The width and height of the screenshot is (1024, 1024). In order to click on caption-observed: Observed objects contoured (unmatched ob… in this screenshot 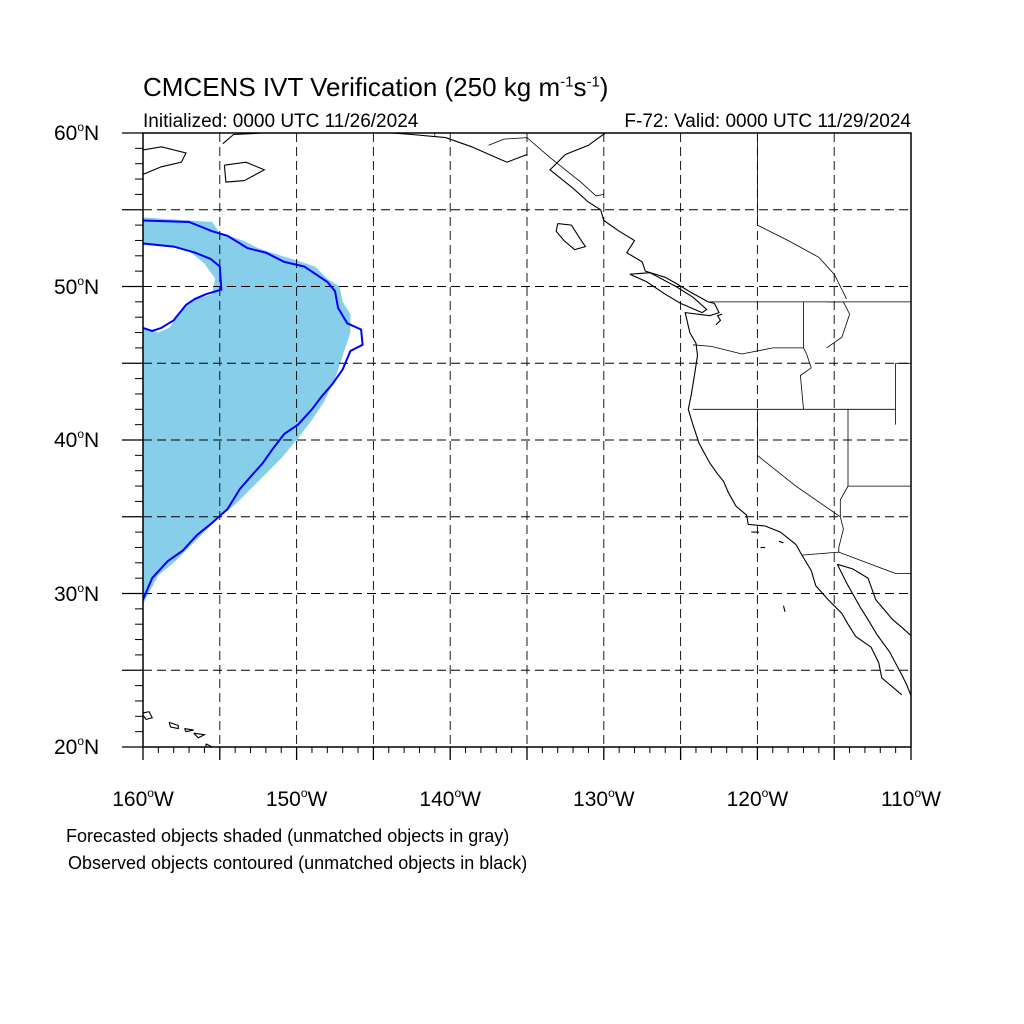, I will do `click(298, 863)`.